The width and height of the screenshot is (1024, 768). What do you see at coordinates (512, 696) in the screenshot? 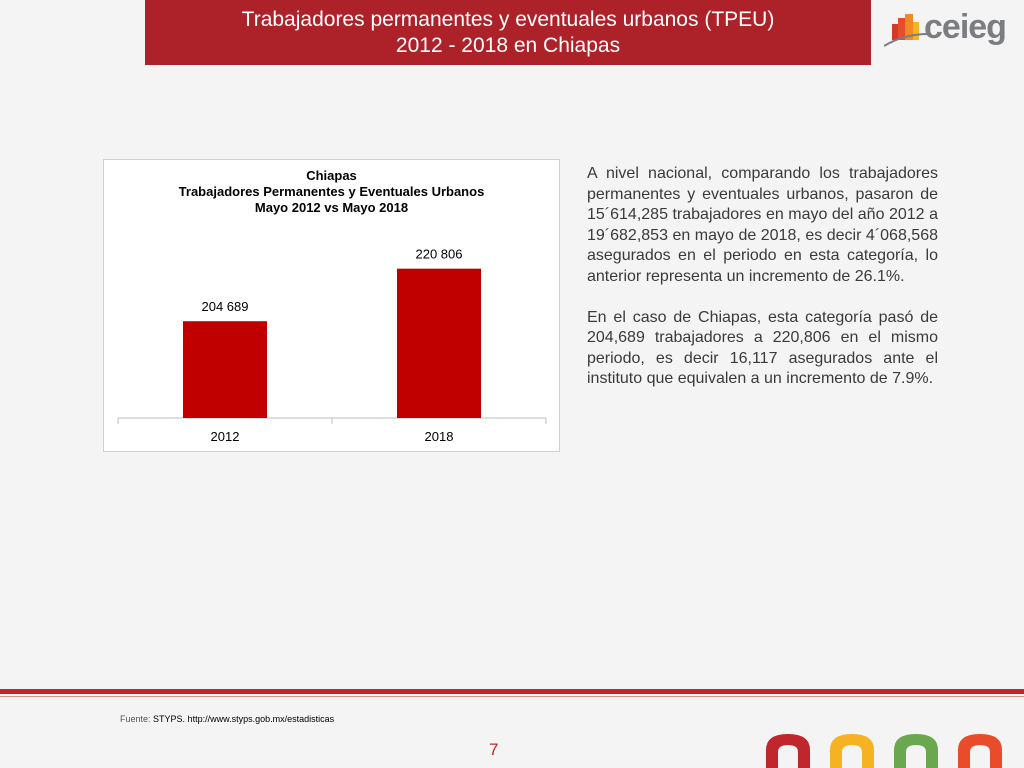
I see `footer-divider-thin` at bounding box center [512, 696].